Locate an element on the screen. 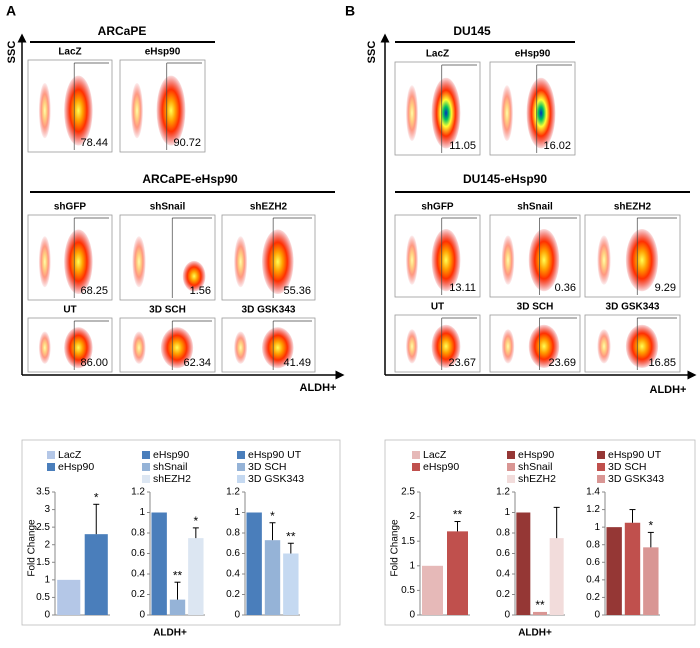  gate-value: 13.11 is located at coordinates (462, 288).